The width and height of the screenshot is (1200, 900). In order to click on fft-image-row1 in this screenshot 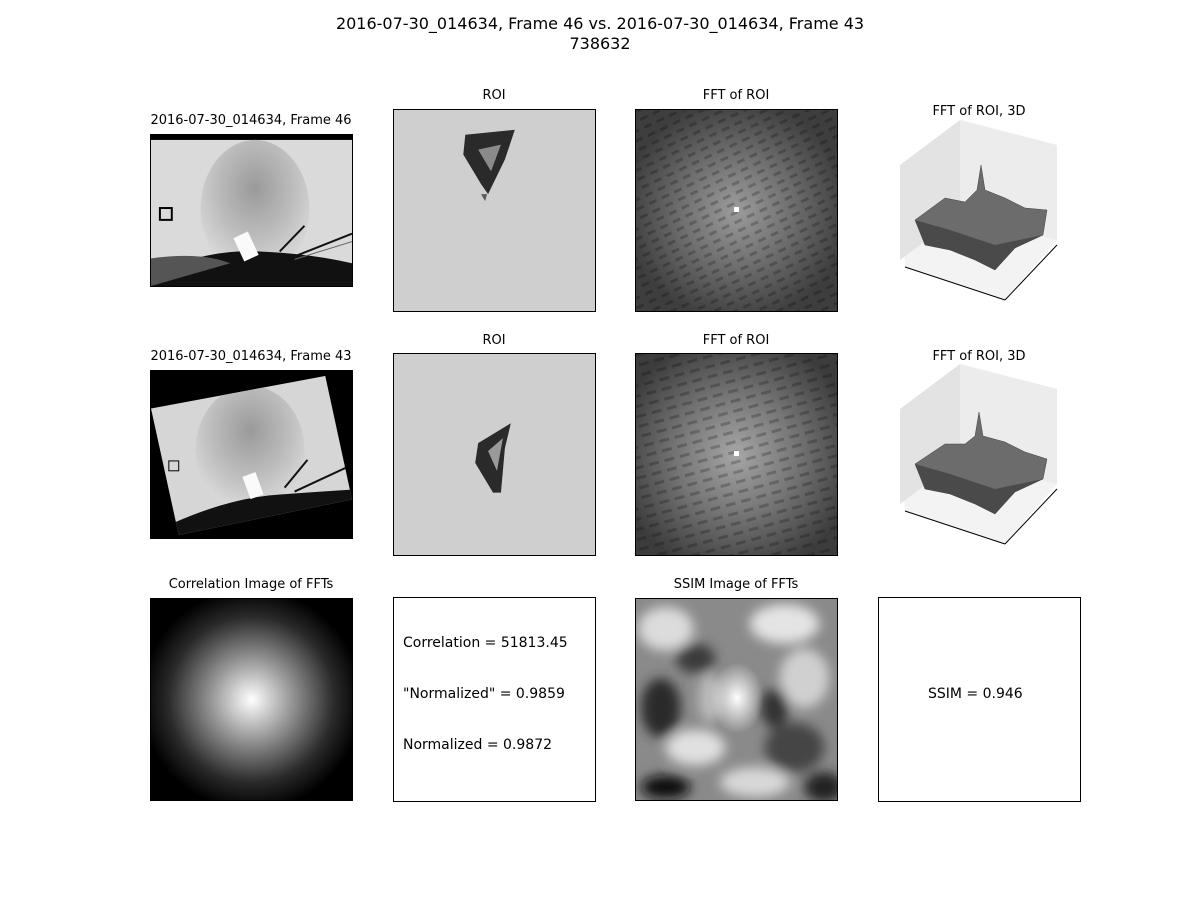, I will do `click(736, 210)`.